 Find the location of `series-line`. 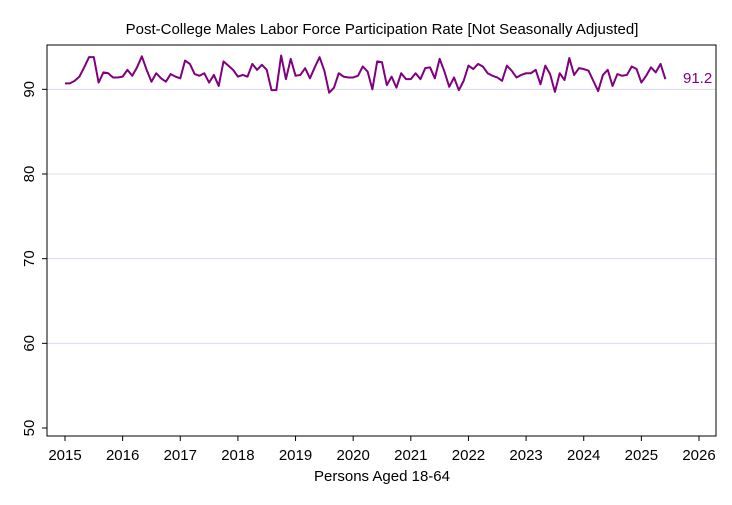

series-line is located at coordinates (366, 74).